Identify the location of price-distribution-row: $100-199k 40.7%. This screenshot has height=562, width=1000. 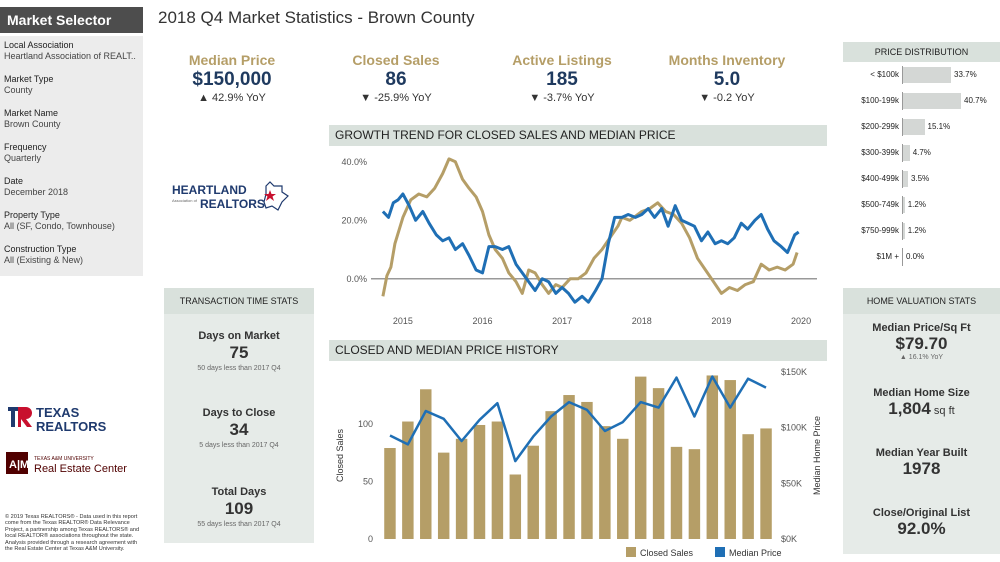
(921, 101).